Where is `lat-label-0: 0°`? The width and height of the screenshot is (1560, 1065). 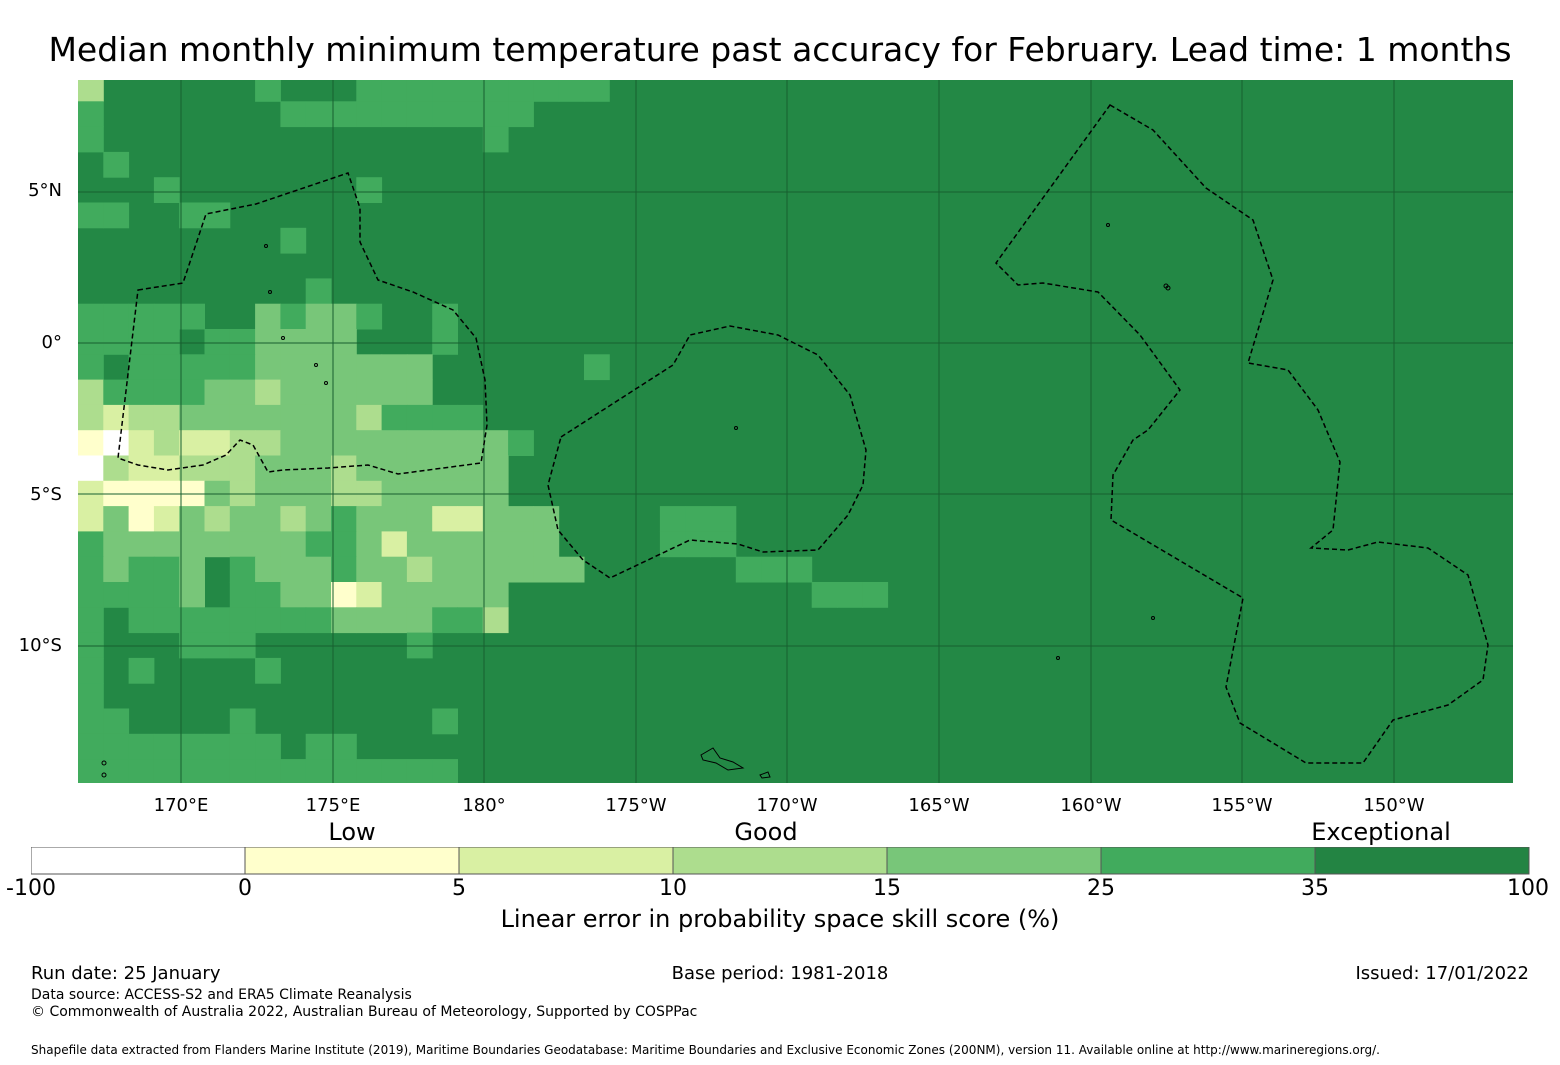 lat-label-0: 0° is located at coordinates (51, 342).